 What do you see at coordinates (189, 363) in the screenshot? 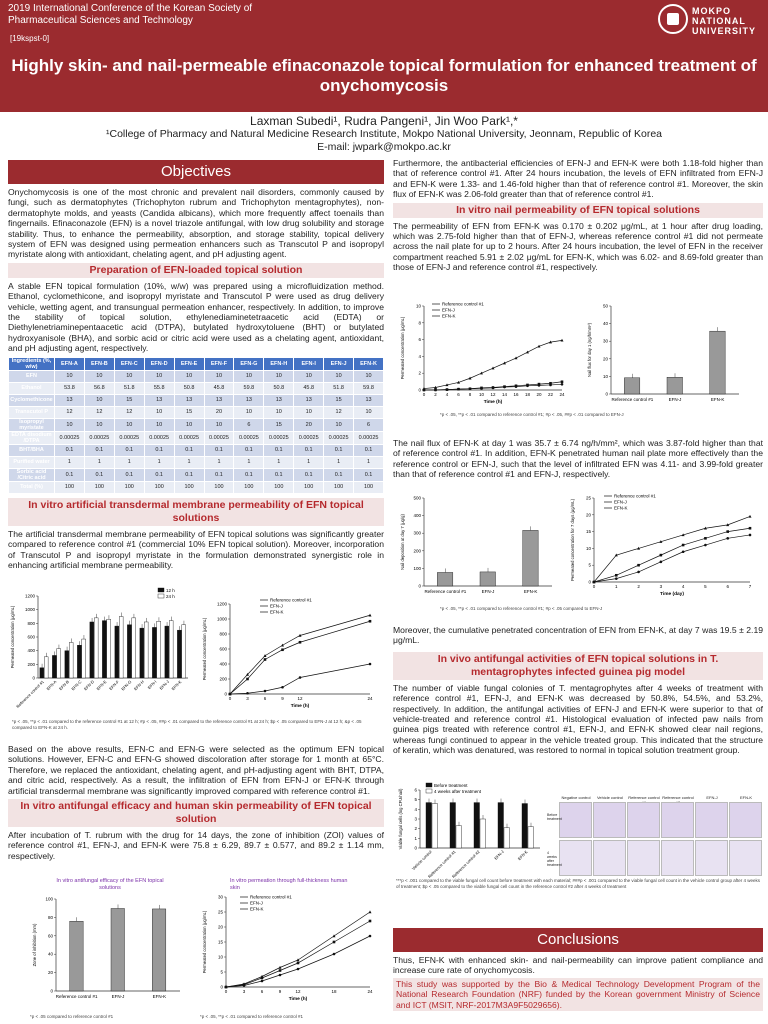
I see `table-header-cell: EFN-E` at bounding box center [189, 363].